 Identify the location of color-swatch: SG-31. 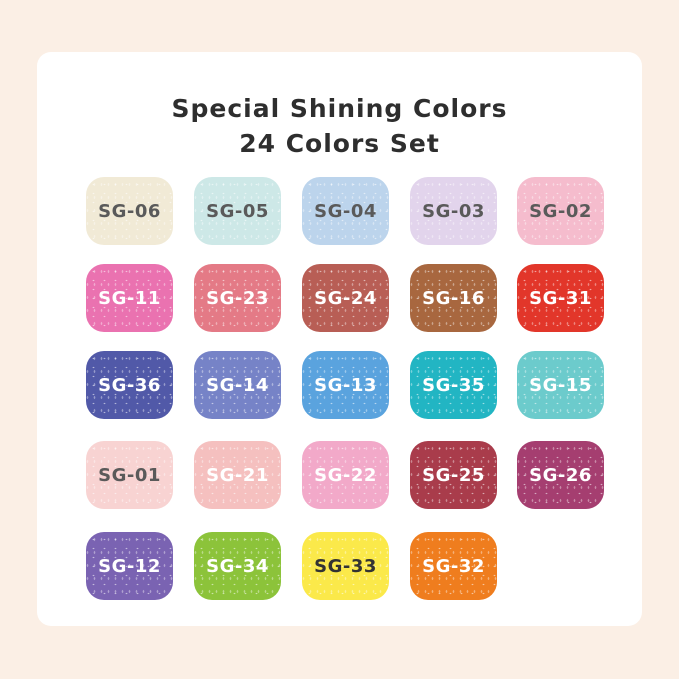
(560, 298).